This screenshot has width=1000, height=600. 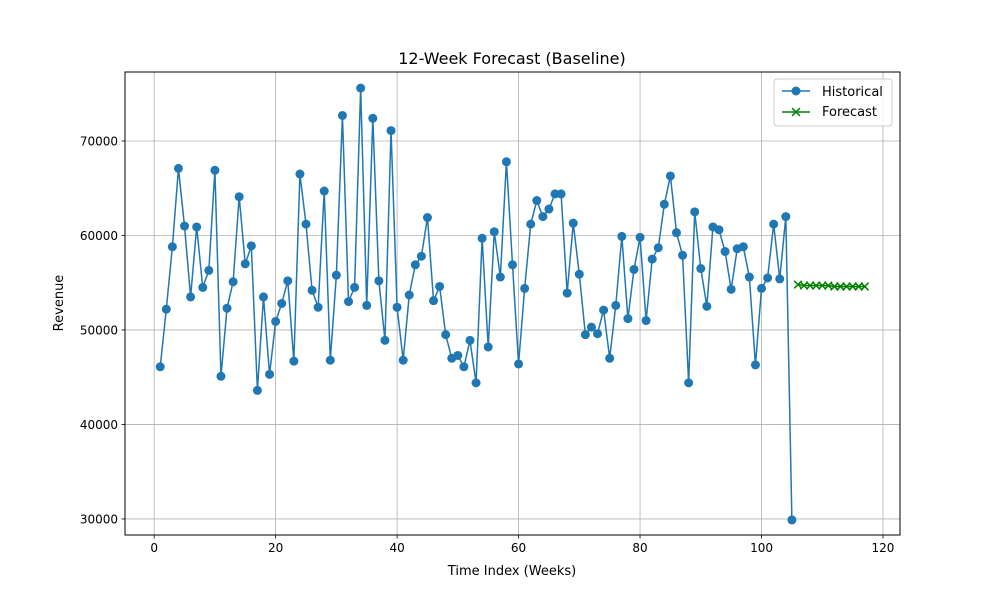 I want to click on y-tick-label: 60000, so click(x=99, y=236).